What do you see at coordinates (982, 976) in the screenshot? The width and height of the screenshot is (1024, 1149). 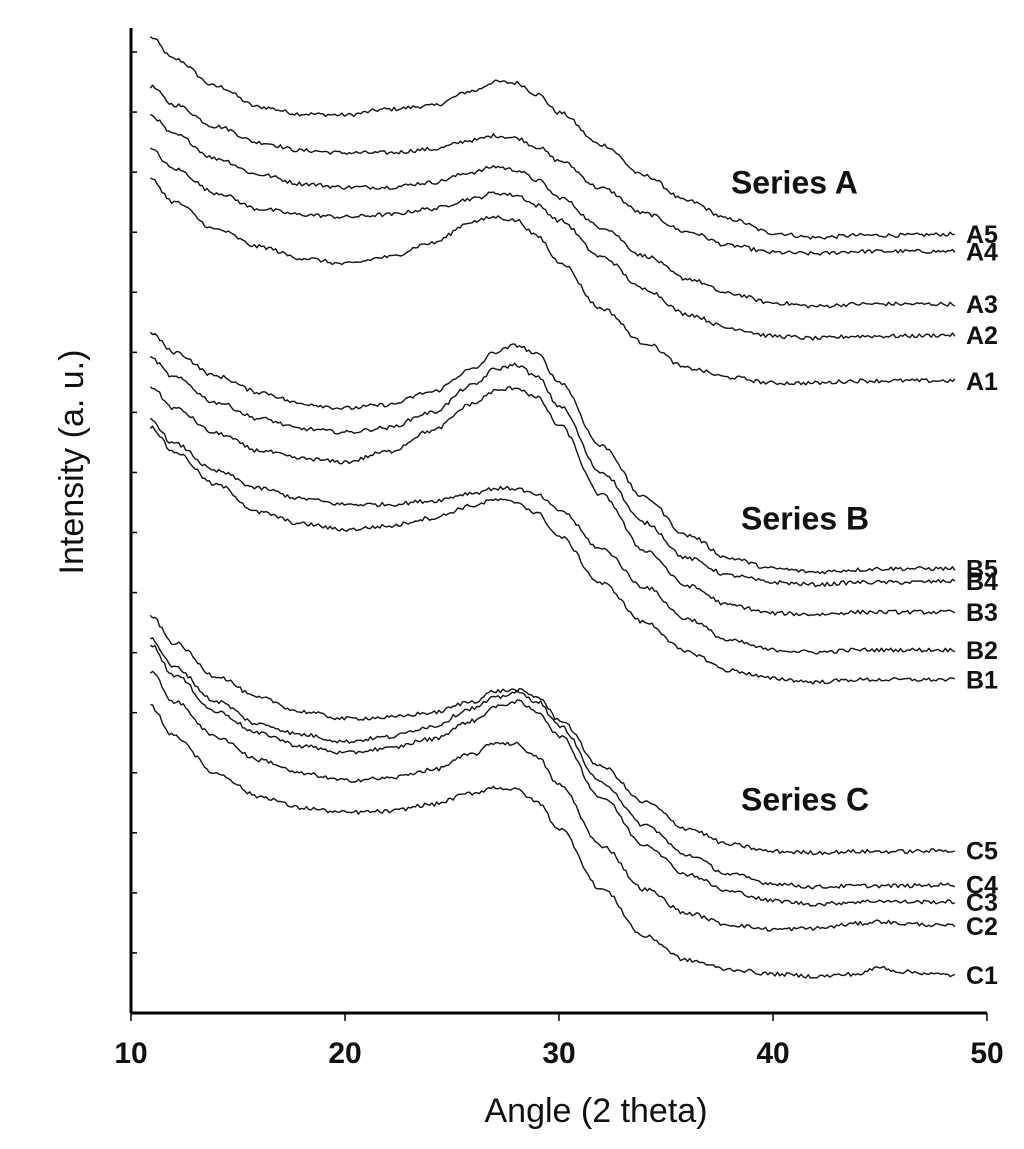 I see `series-label-c1: C1` at bounding box center [982, 976].